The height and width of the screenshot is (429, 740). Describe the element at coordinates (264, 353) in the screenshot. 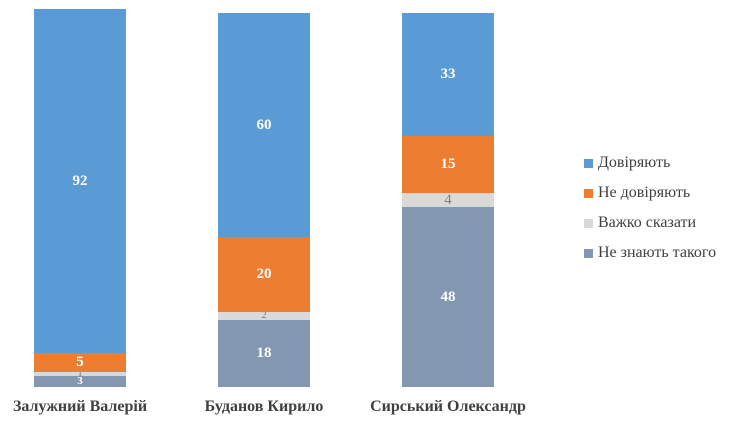

I see `bar-segment: 18` at that location.